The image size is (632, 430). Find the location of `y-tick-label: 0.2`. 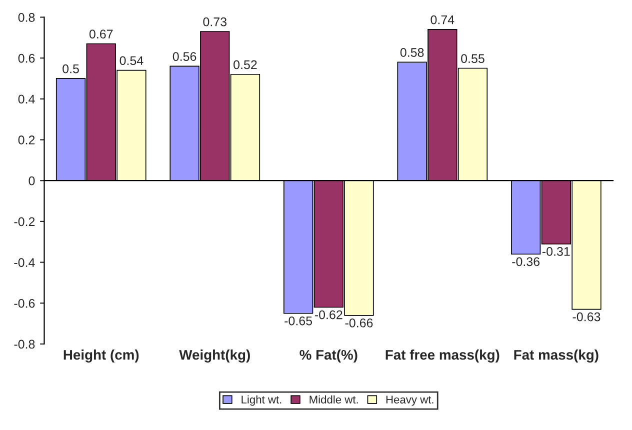

y-tick-label: 0.2 is located at coordinates (26, 140).